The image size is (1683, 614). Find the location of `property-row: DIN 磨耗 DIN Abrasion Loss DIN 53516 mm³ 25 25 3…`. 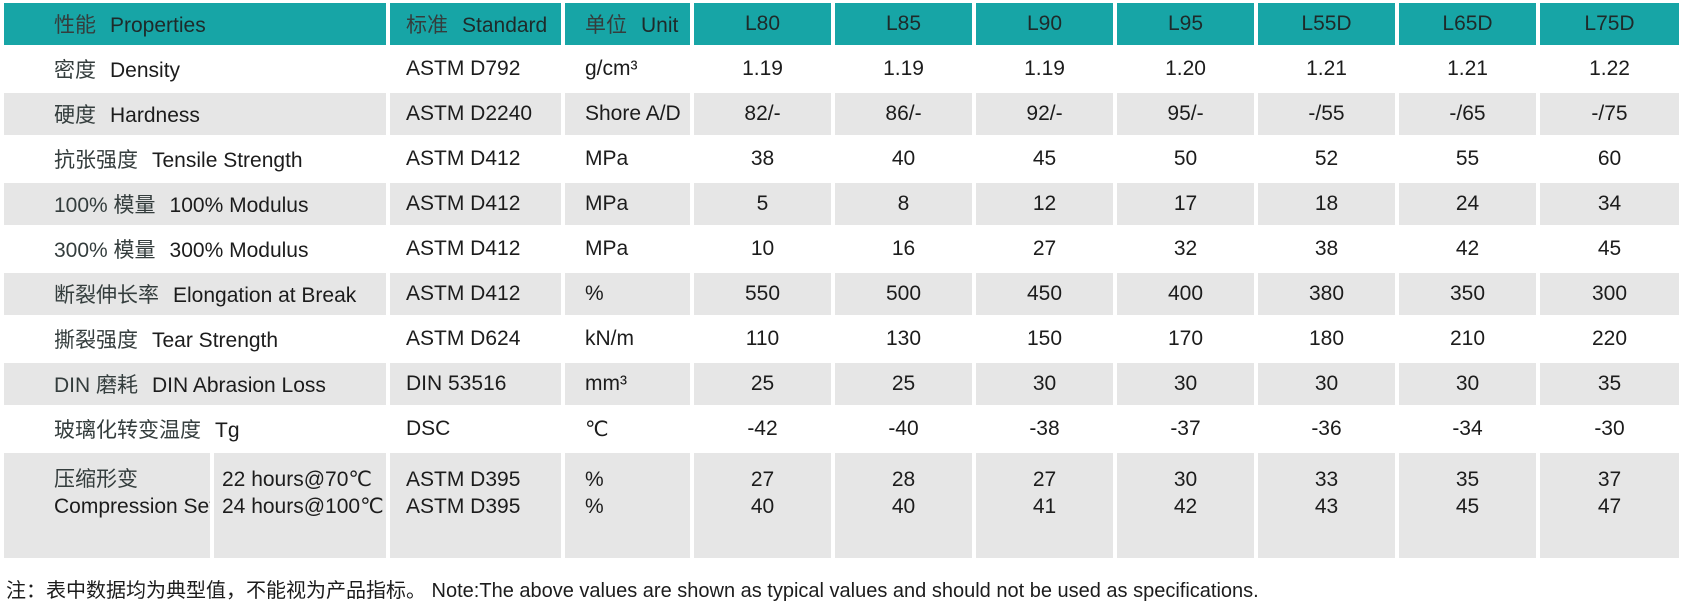

property-row: DIN 磨耗 DIN Abrasion Loss DIN 53516 mm³ 25 25 3… is located at coordinates (841, 384).